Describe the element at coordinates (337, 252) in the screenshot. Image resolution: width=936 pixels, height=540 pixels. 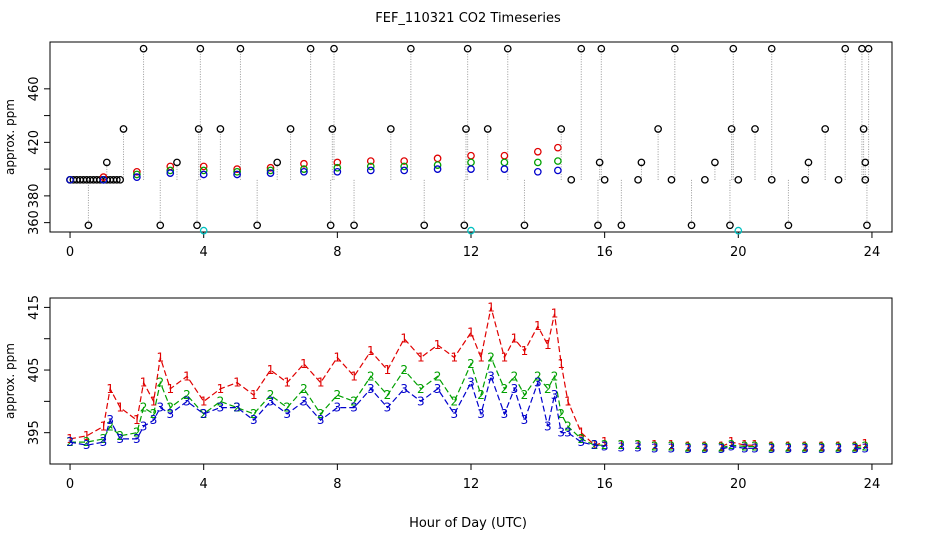
I see `x-tick-label: 8` at that location.